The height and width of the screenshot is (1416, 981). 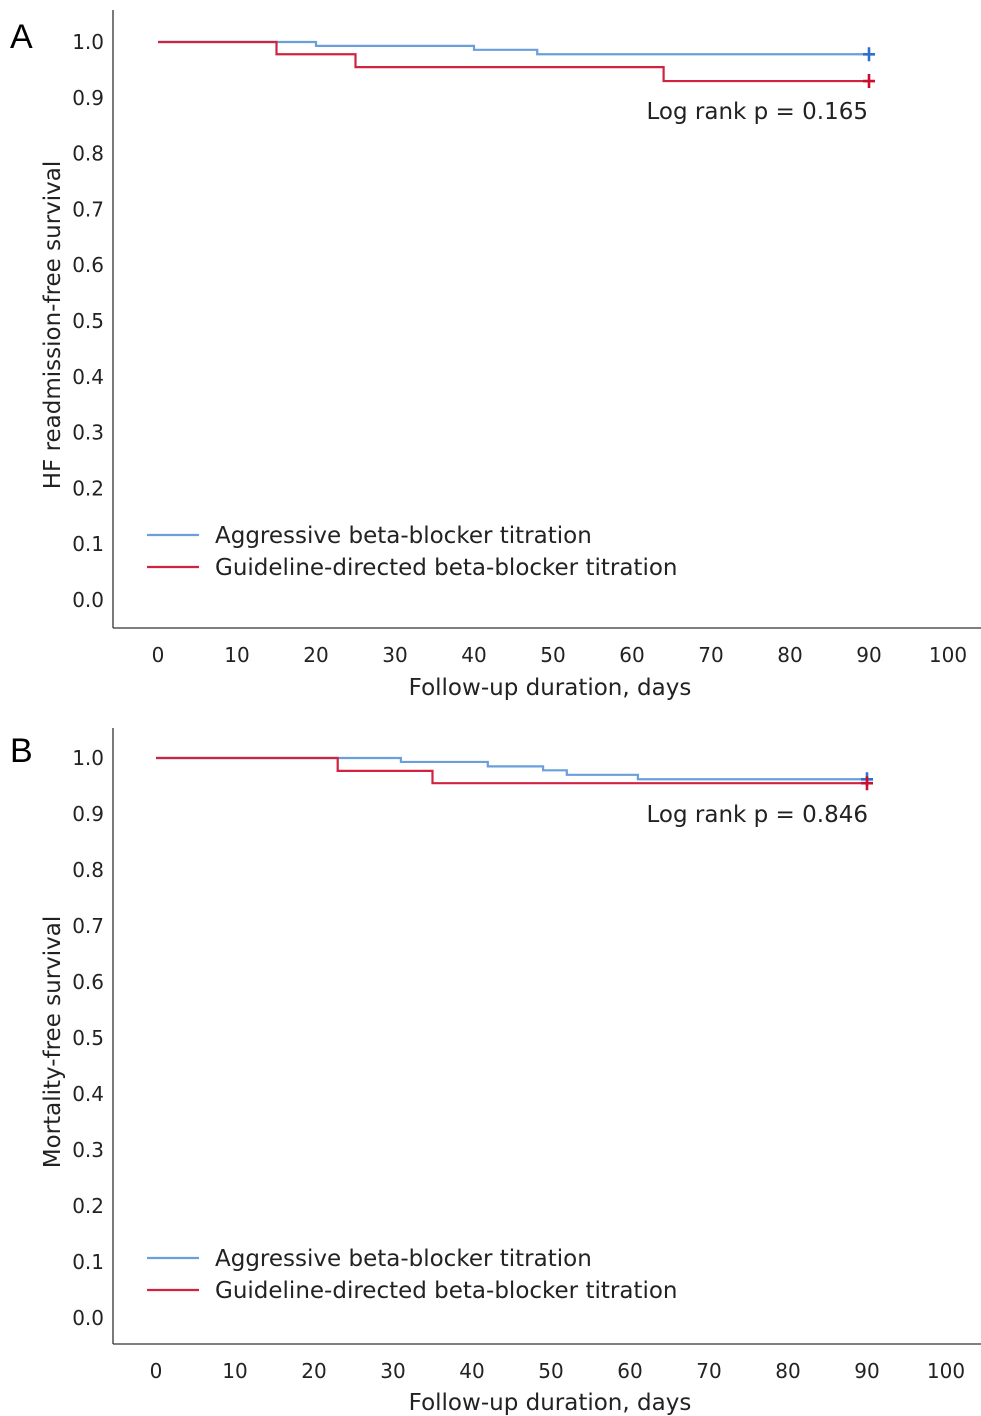 I want to click on panel-letter: B, so click(x=21, y=751).